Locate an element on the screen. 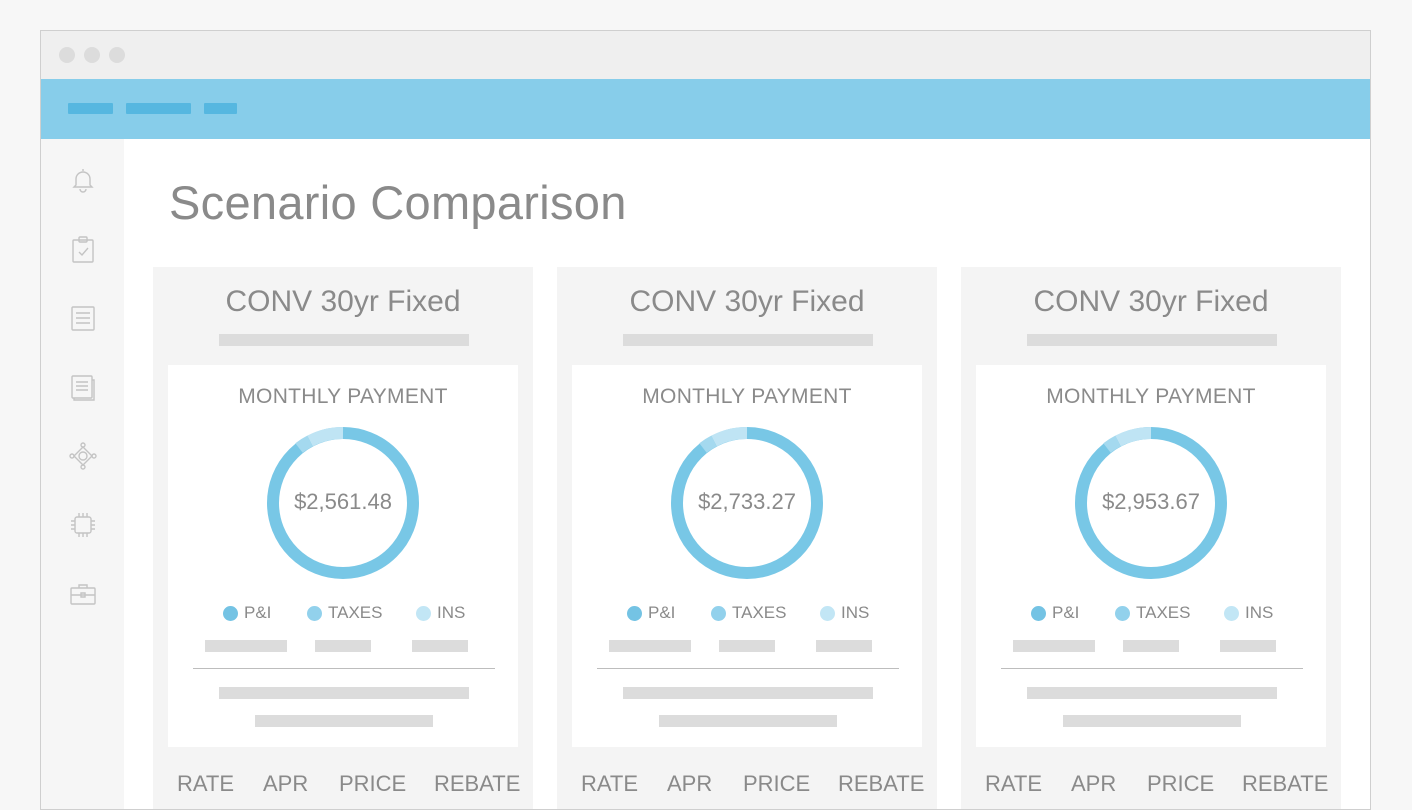 The image size is (1412, 810). payment-panel: MONTHLY PAYMENT $2,733.27 P&I TAXES INS is located at coordinates (747, 556).